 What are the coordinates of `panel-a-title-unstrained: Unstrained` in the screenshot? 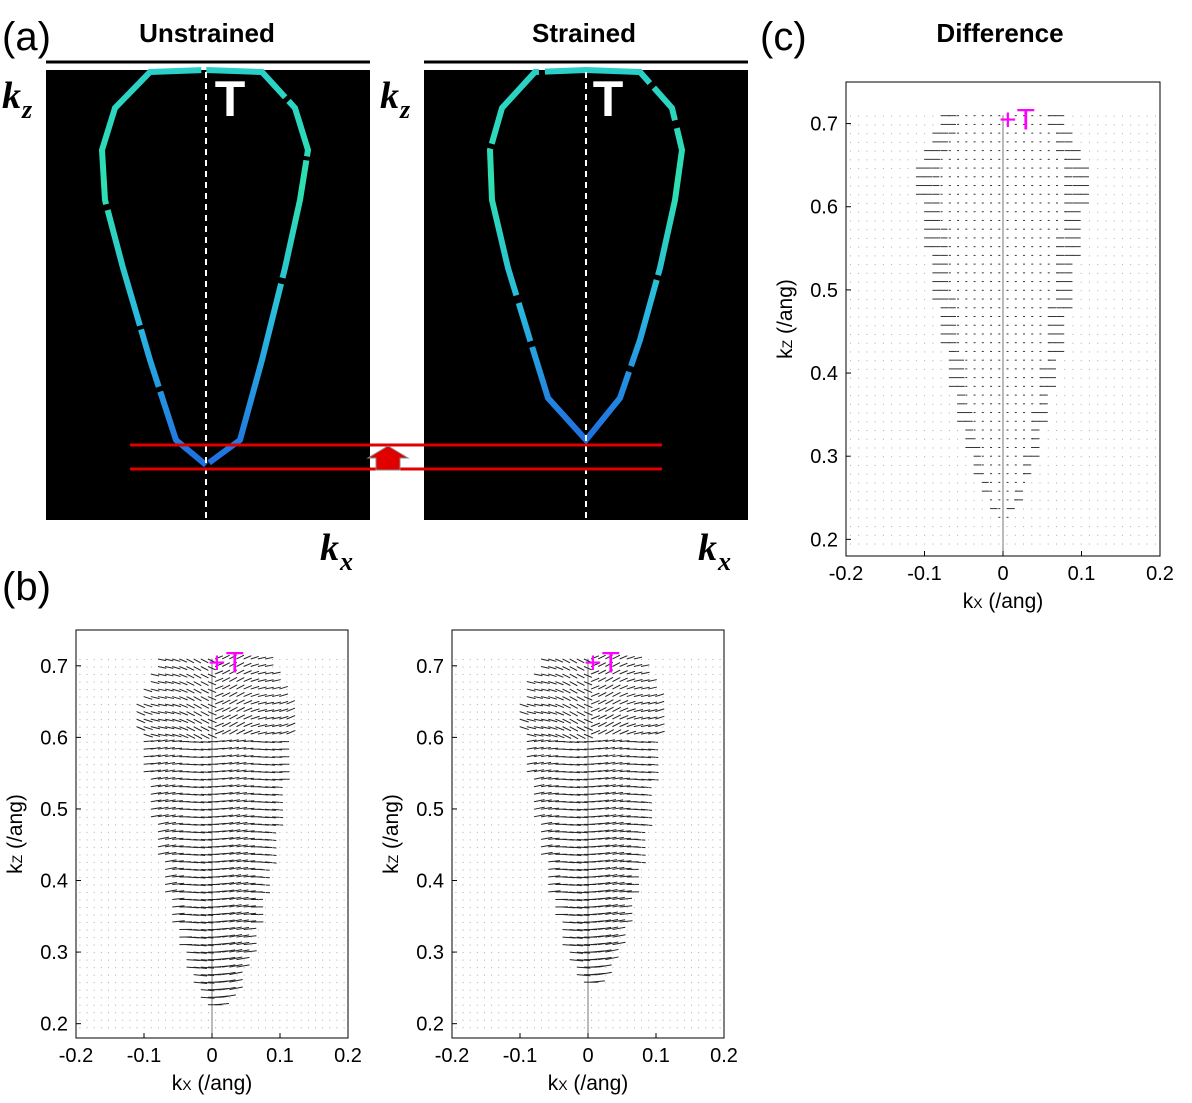 It's located at (207, 33).